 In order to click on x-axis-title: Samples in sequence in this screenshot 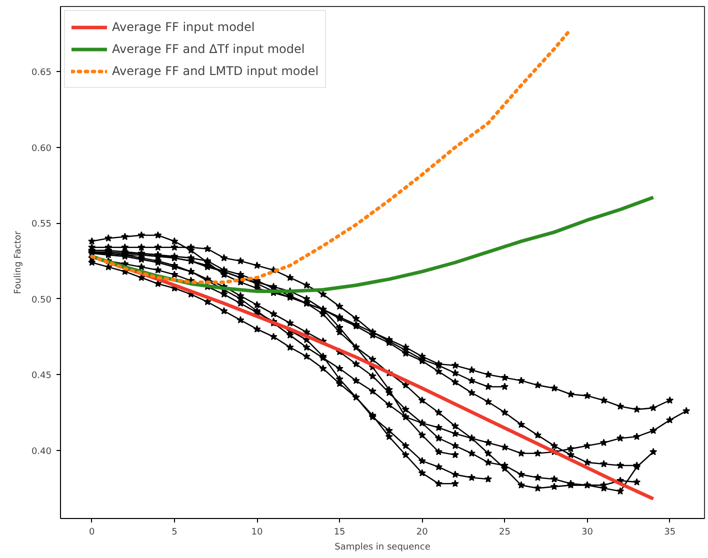, I will do `click(382, 547)`.